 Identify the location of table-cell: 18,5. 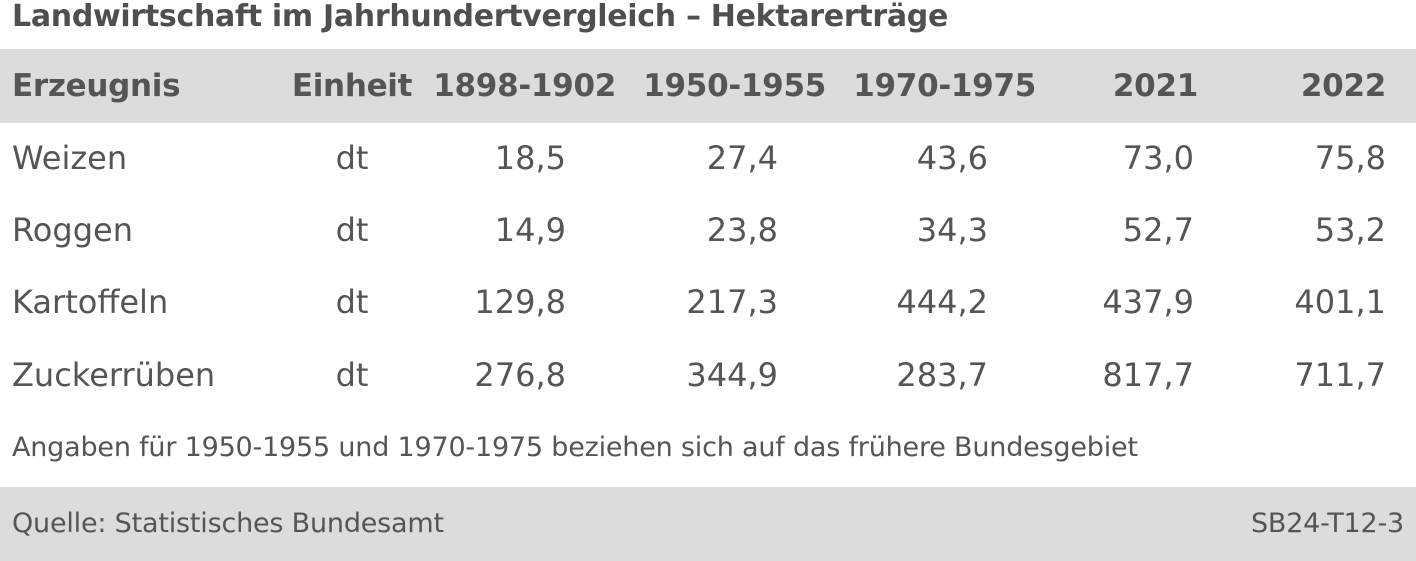
(530, 158).